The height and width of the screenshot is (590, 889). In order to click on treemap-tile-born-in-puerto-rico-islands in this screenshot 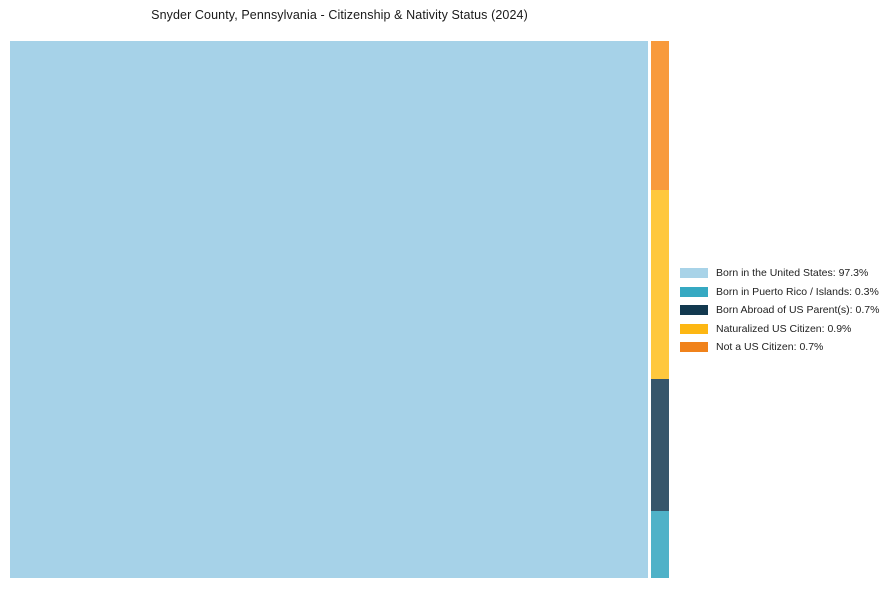, I will do `click(660, 544)`.